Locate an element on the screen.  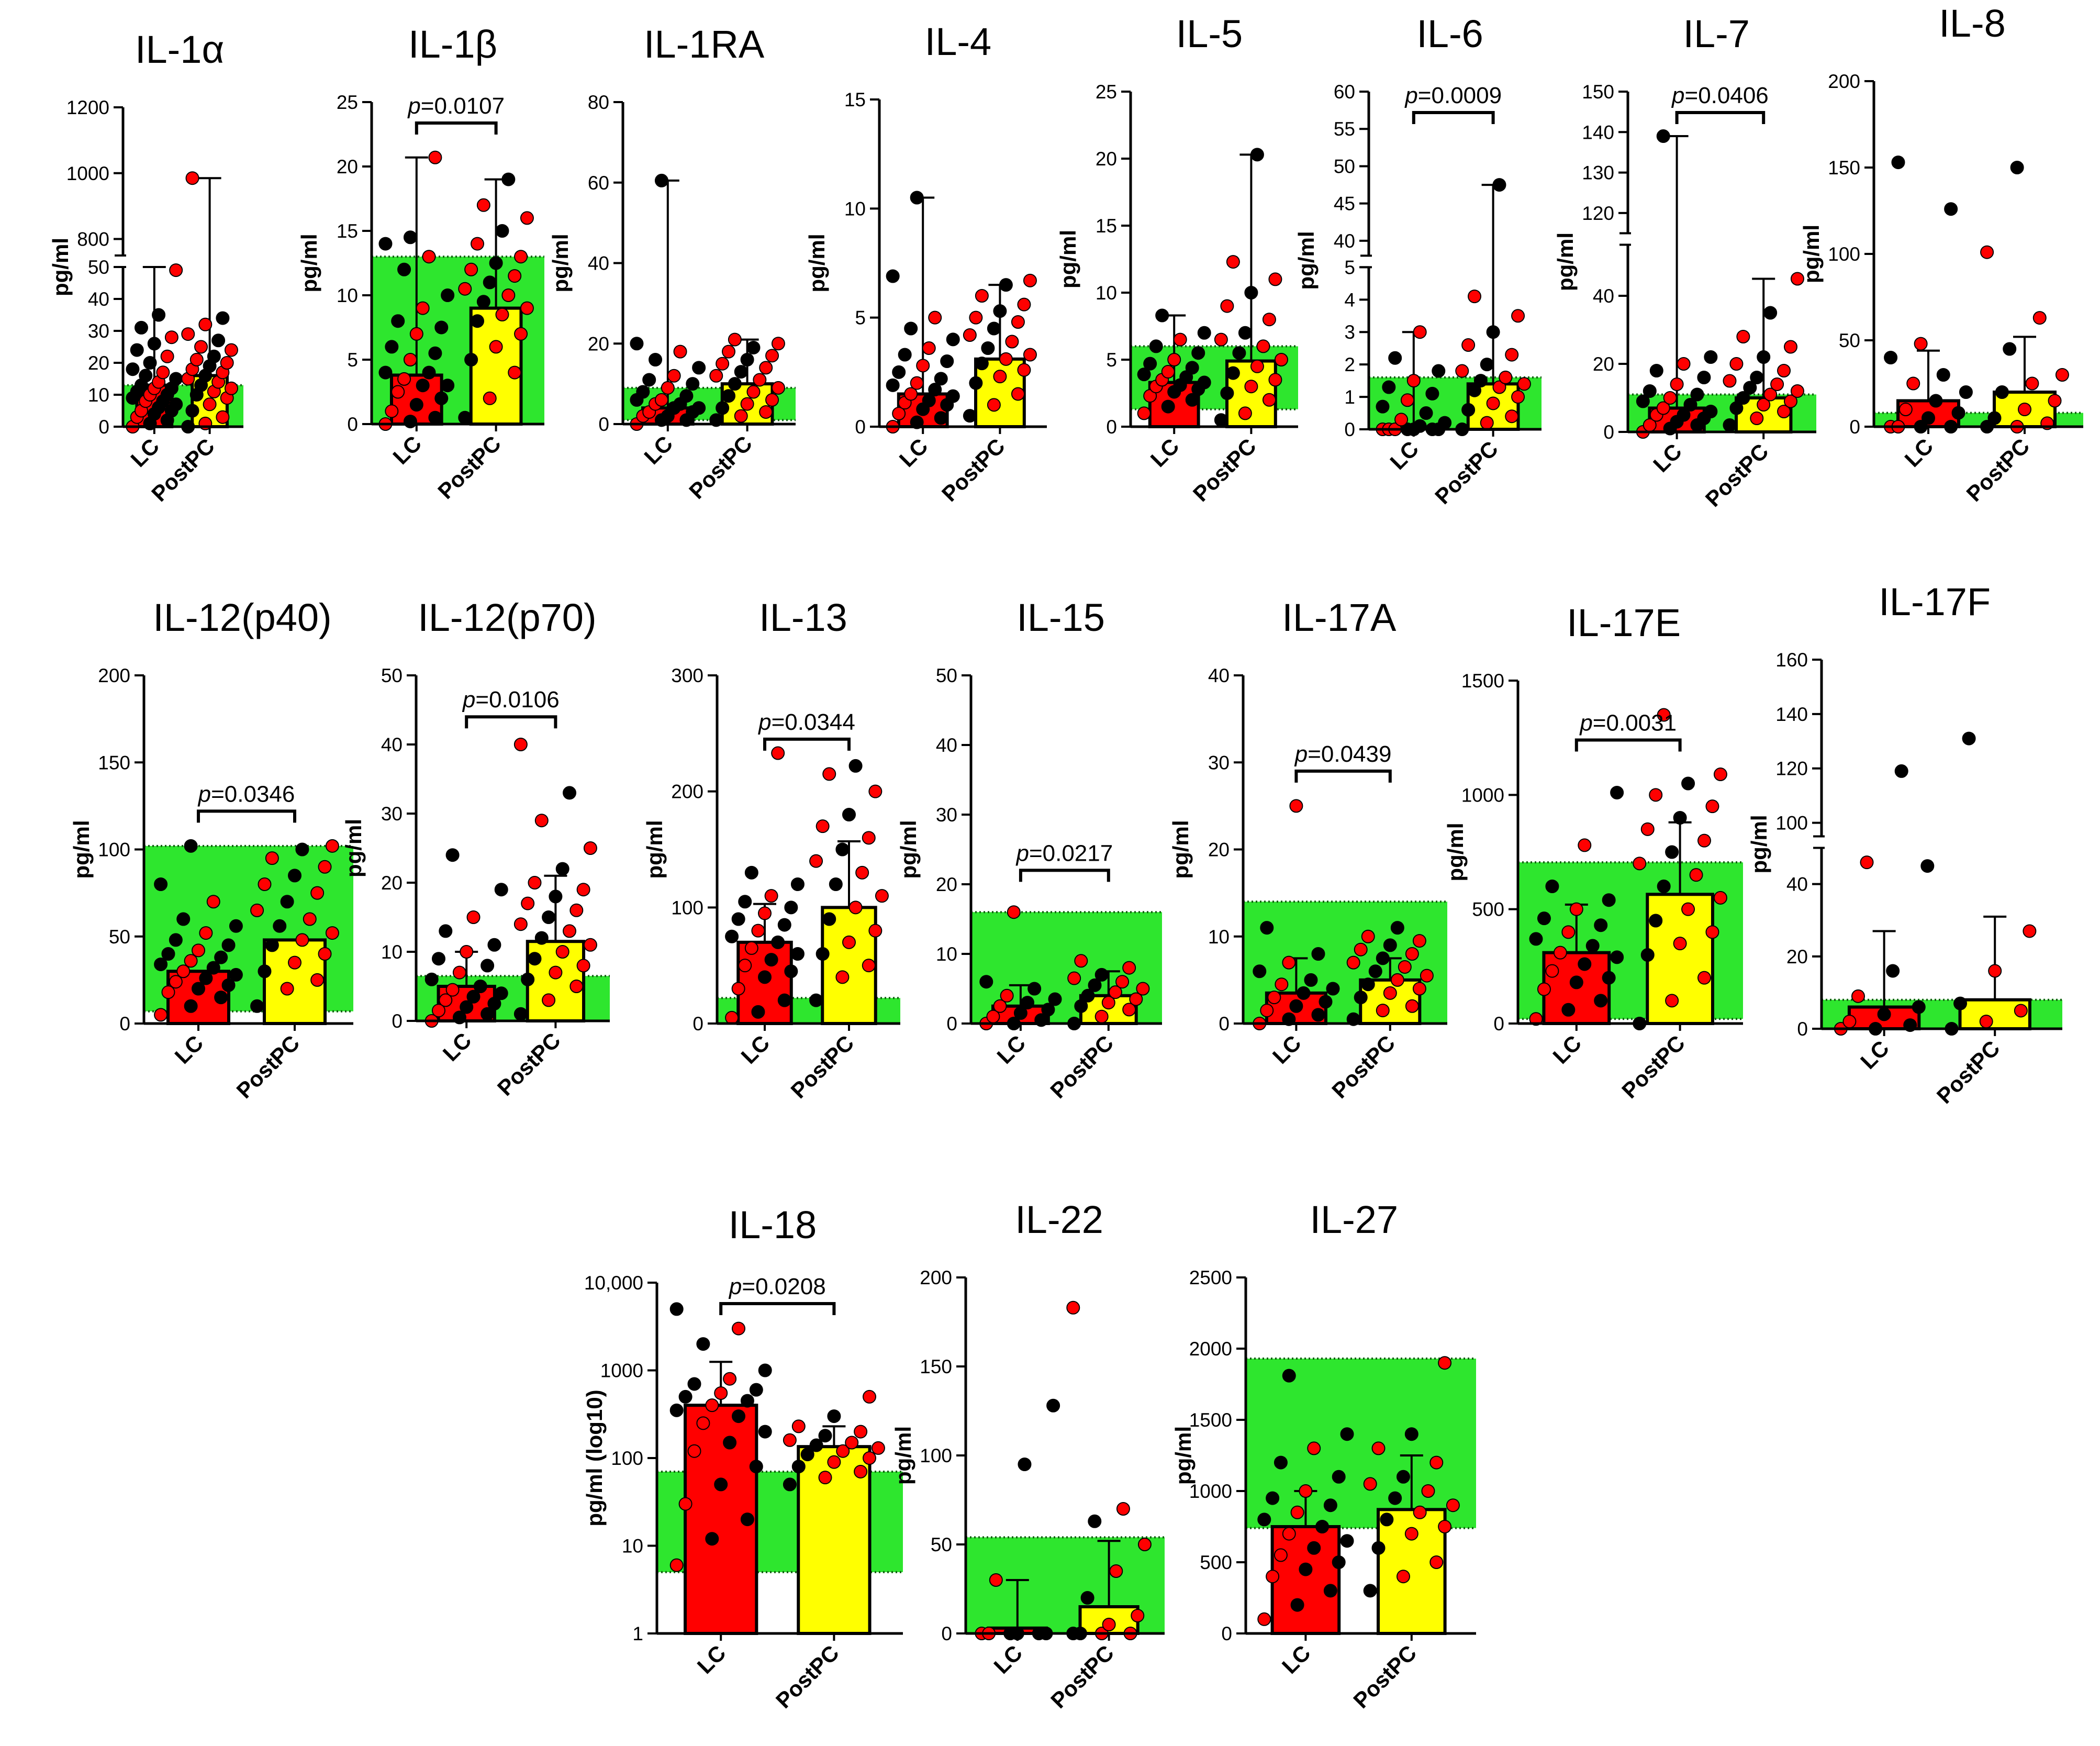
y-tick-label: 100 is located at coordinates (627, 1458).